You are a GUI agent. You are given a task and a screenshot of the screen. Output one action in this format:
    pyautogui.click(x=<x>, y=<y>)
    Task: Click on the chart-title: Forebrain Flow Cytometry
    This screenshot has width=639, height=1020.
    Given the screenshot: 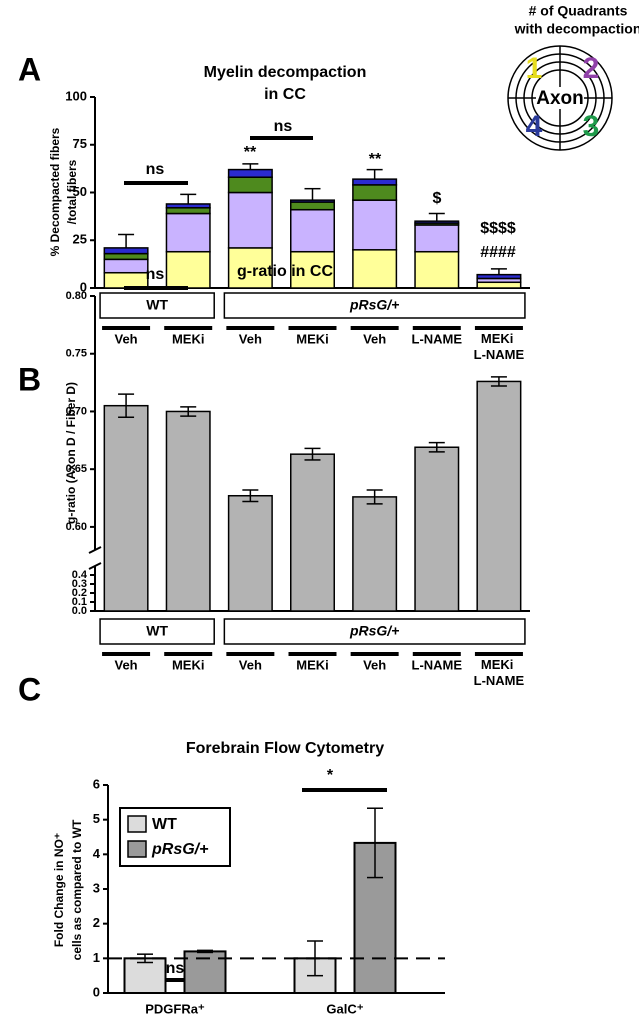 What is the action you would take?
    pyautogui.click(x=285, y=748)
    